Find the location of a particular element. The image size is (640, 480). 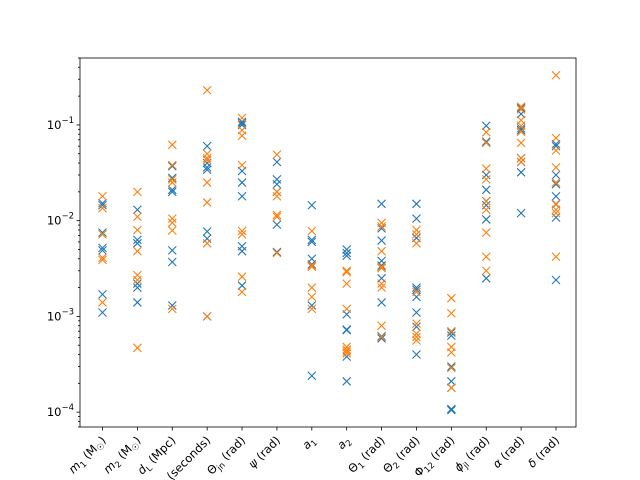

x-tick-label: δ (rad) is located at coordinates (543, 451).